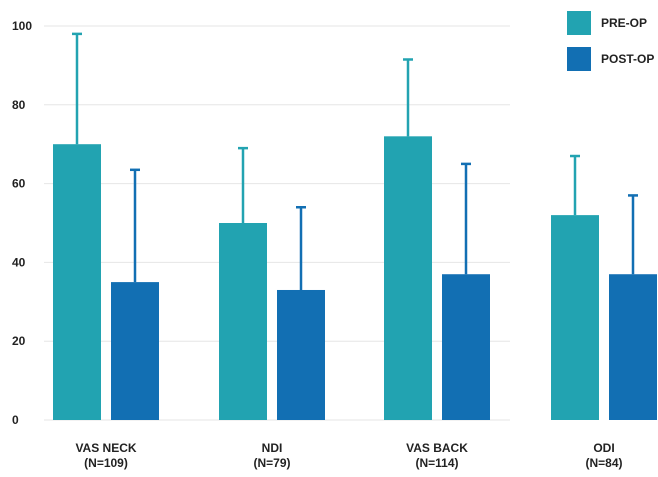  I want to click on x-category-sublabel: (N=84), so click(603, 463).